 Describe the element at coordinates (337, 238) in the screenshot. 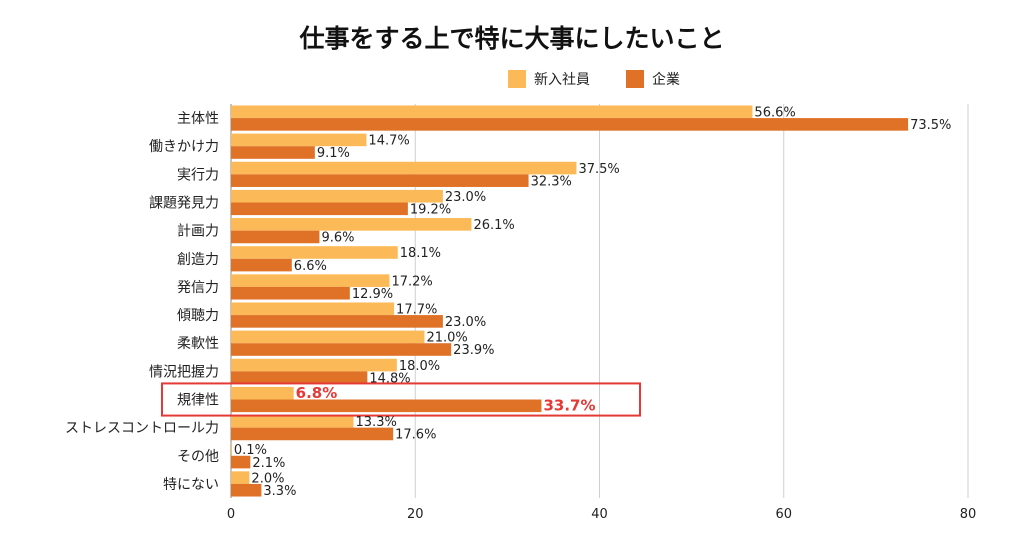

I see `value-label: 9.6%` at that location.